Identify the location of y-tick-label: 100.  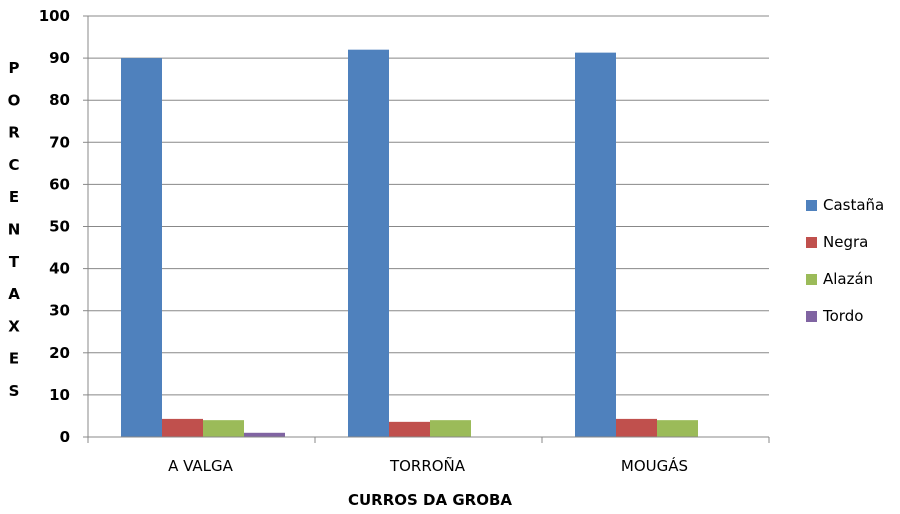
(54, 16).